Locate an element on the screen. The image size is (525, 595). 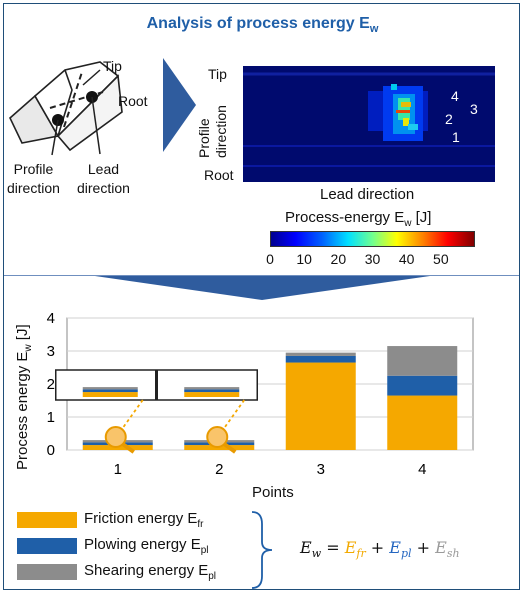
heatmap-point-4: 4 is located at coordinates (455, 96).